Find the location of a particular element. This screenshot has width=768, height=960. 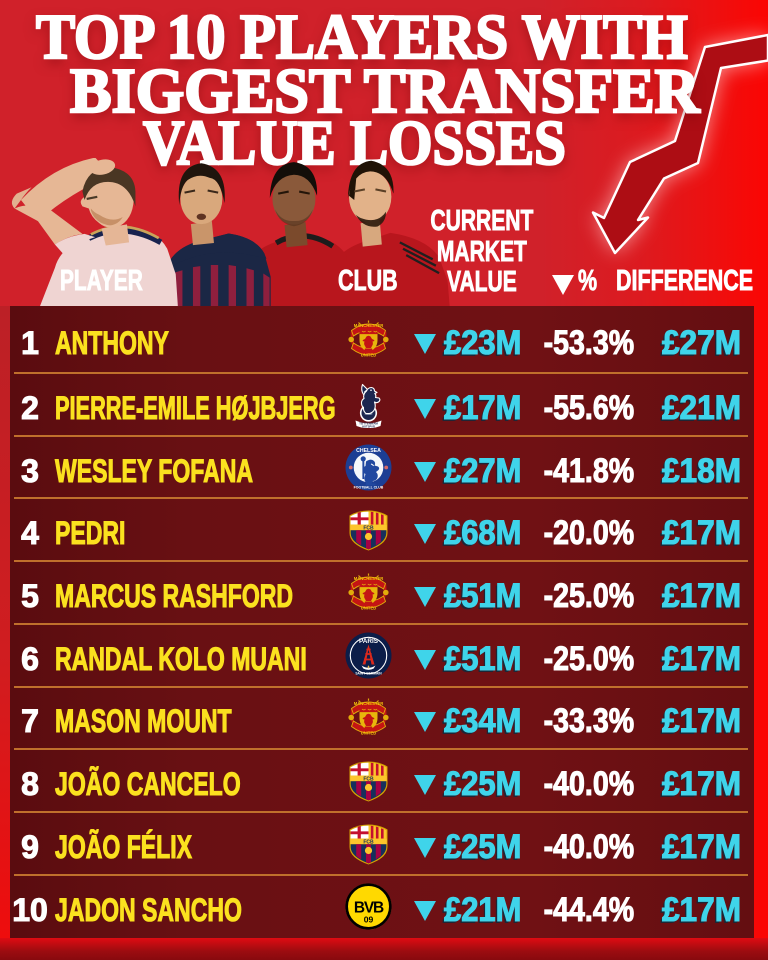

svg-text: TOTTENHAM is located at coordinates (368, 423).